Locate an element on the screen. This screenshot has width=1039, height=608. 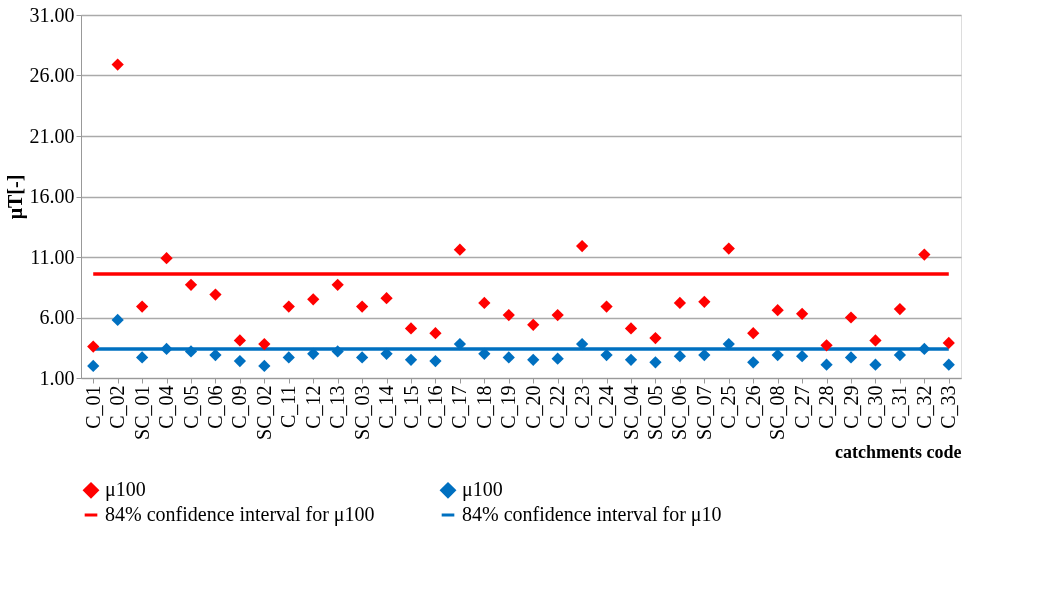
x-tick-label: C_04 is located at coordinates (166, 407).